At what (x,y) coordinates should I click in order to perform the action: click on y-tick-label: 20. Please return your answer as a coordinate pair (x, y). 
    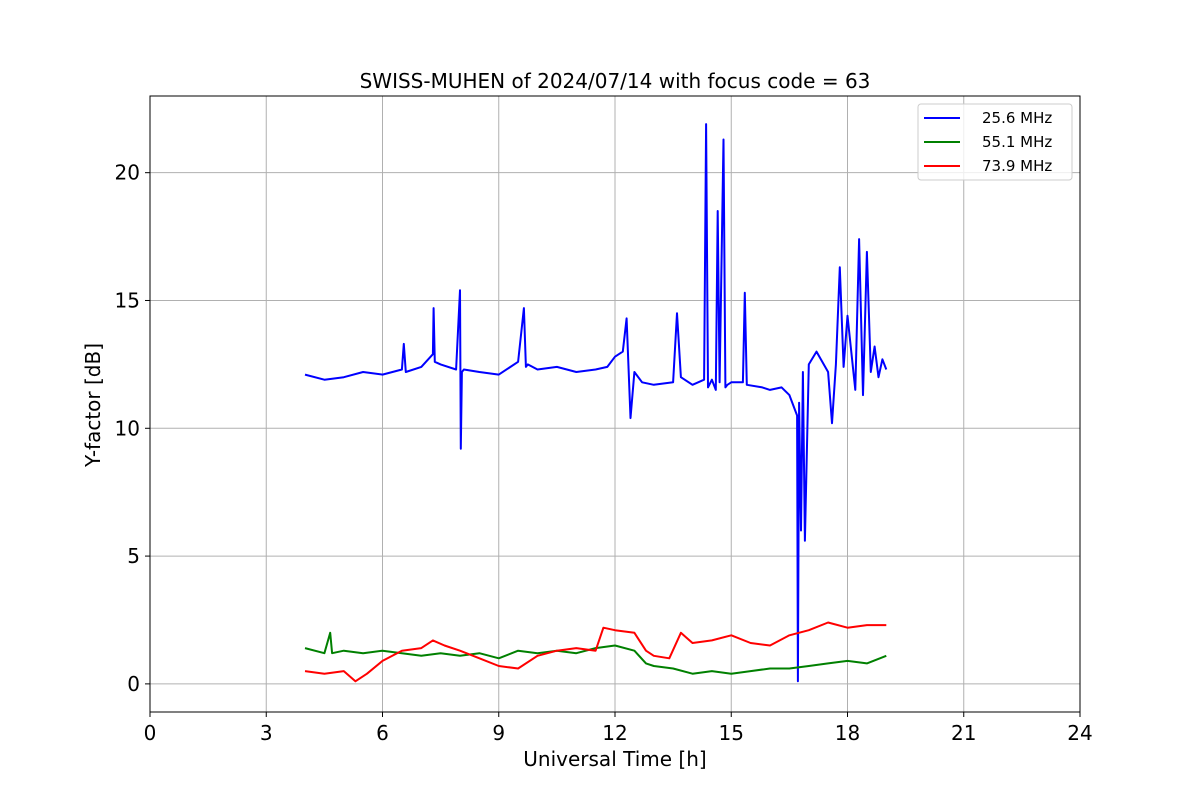
    Looking at the image, I should click on (127, 173).